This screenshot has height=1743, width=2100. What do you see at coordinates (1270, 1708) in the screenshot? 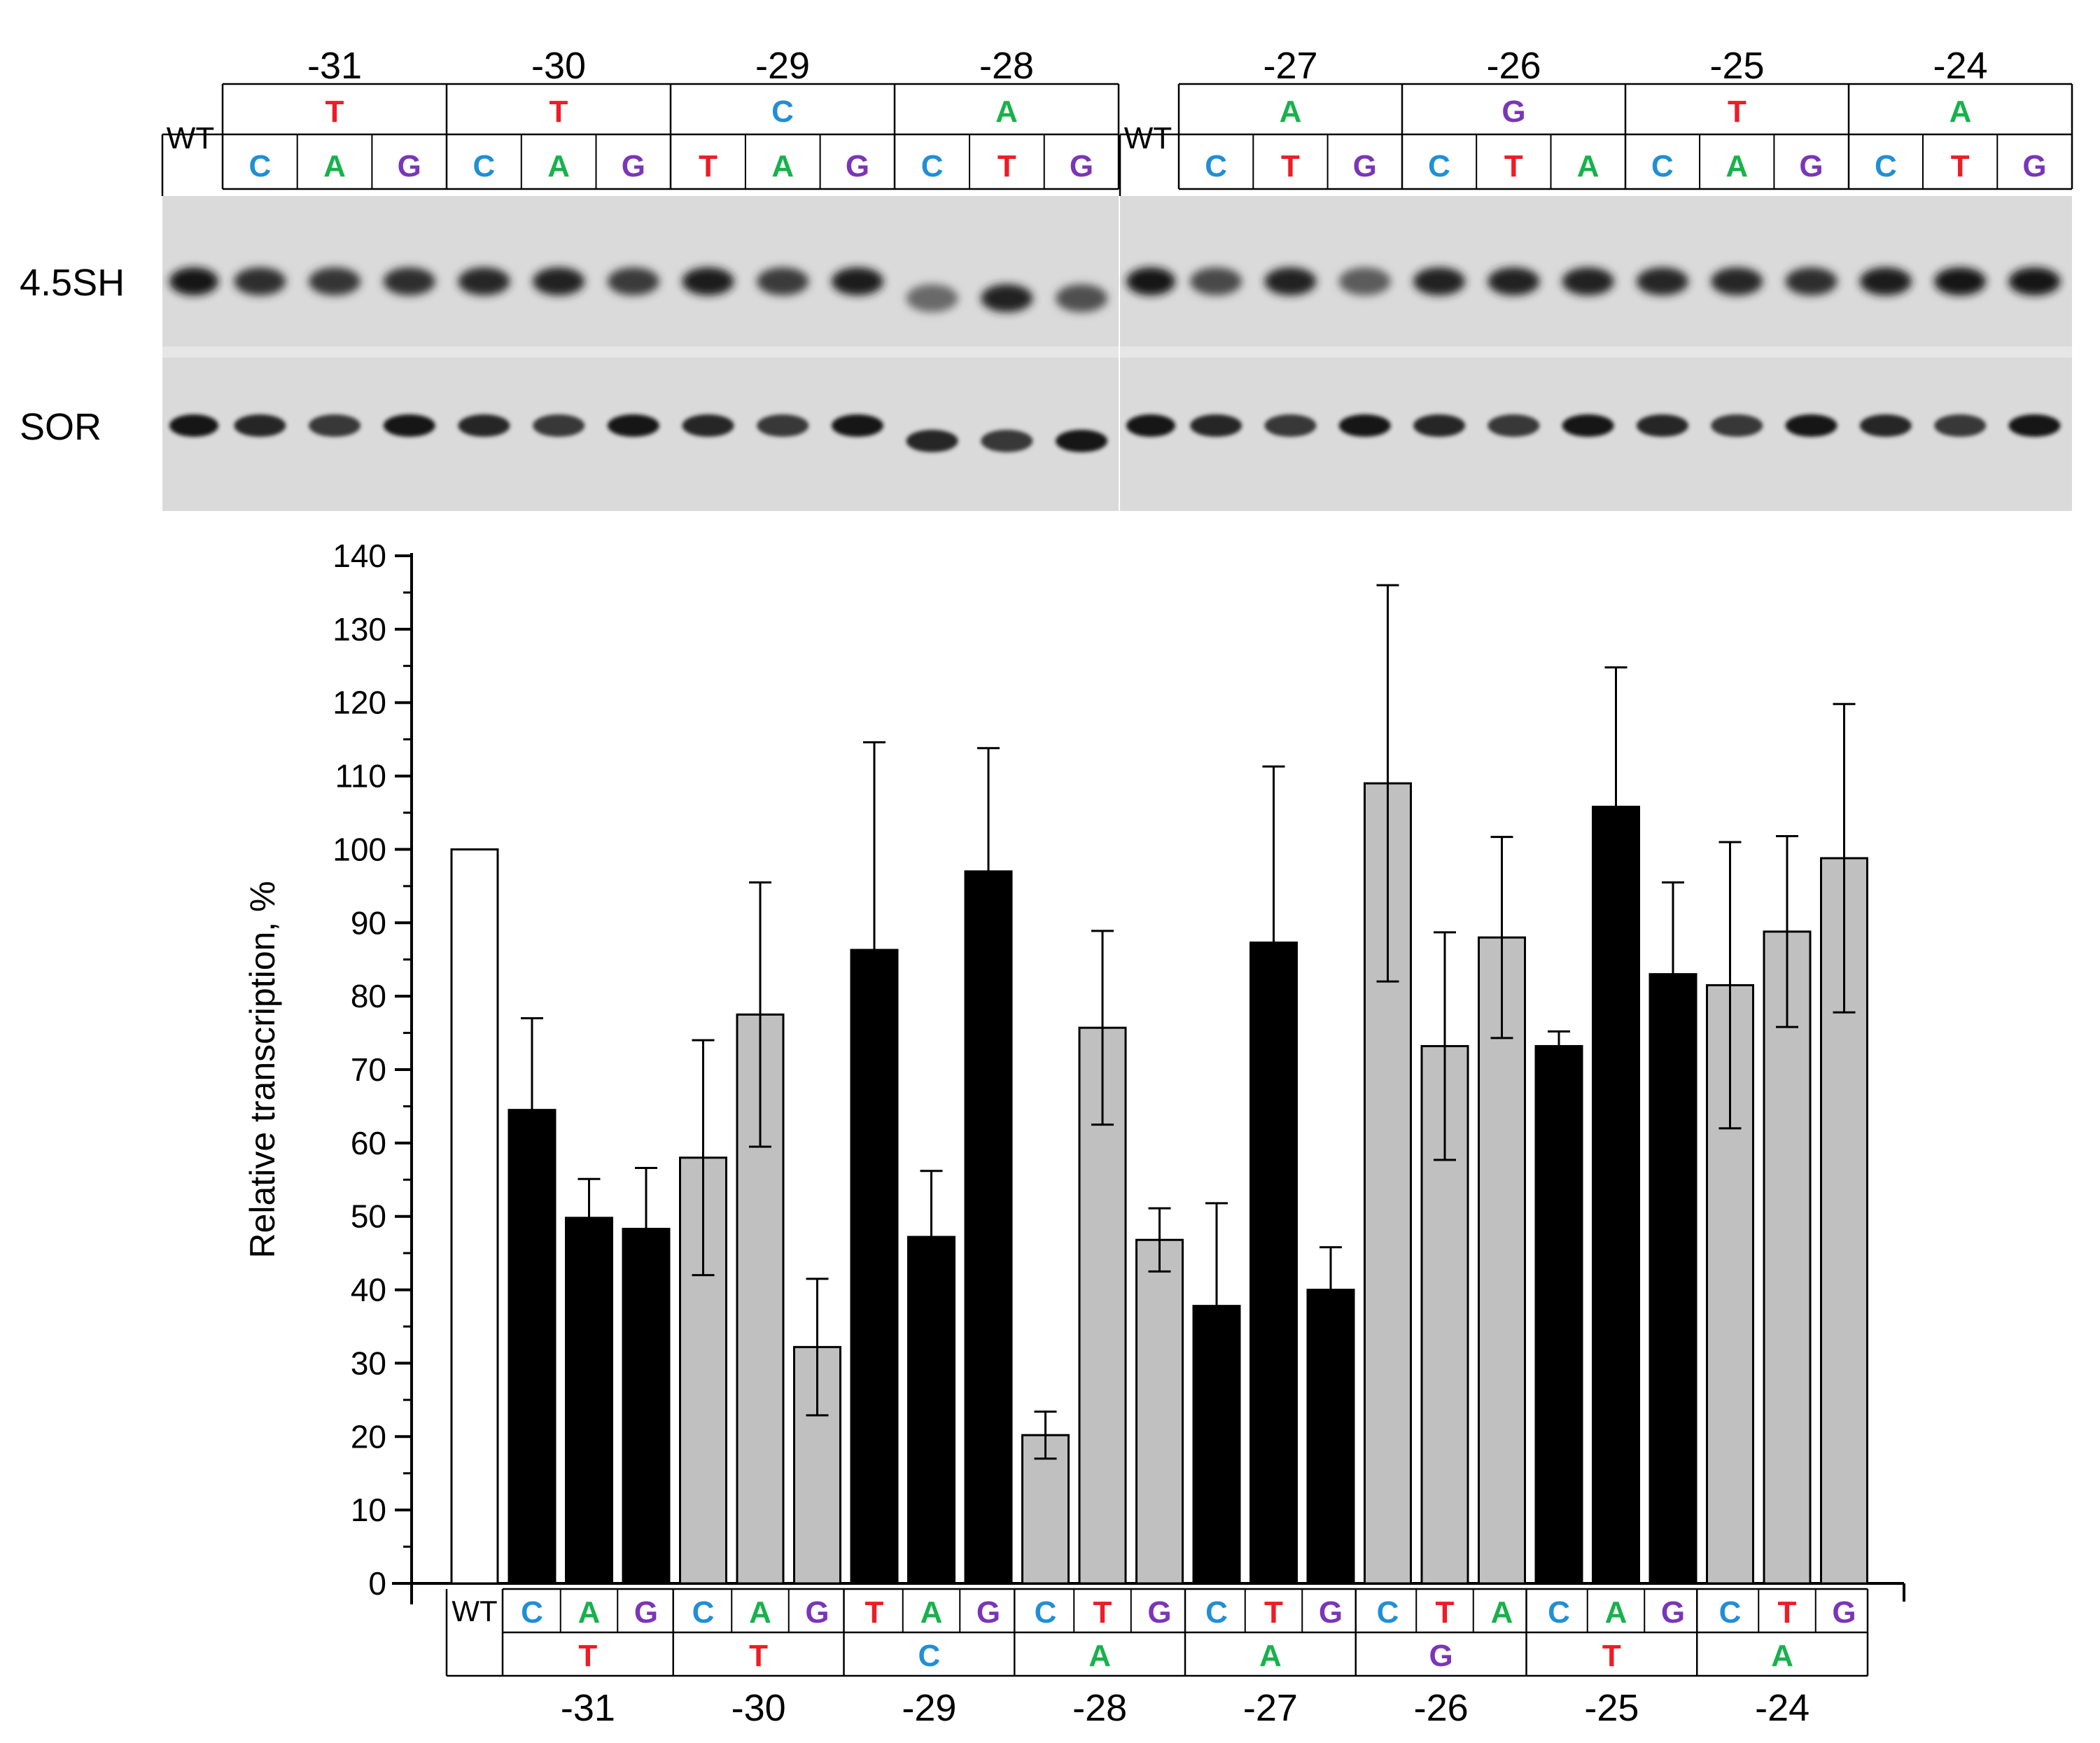
I see `x-position-label: -27` at bounding box center [1270, 1708].